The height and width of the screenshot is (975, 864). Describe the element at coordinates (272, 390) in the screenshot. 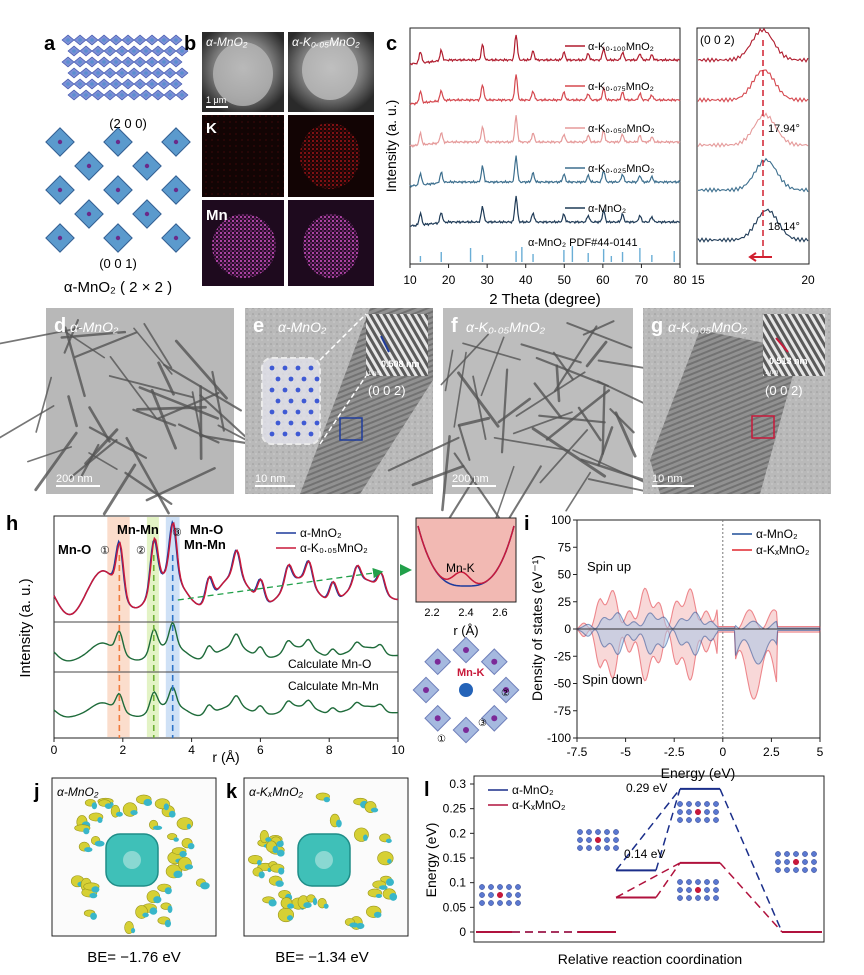

I see `e-model-atom` at that location.